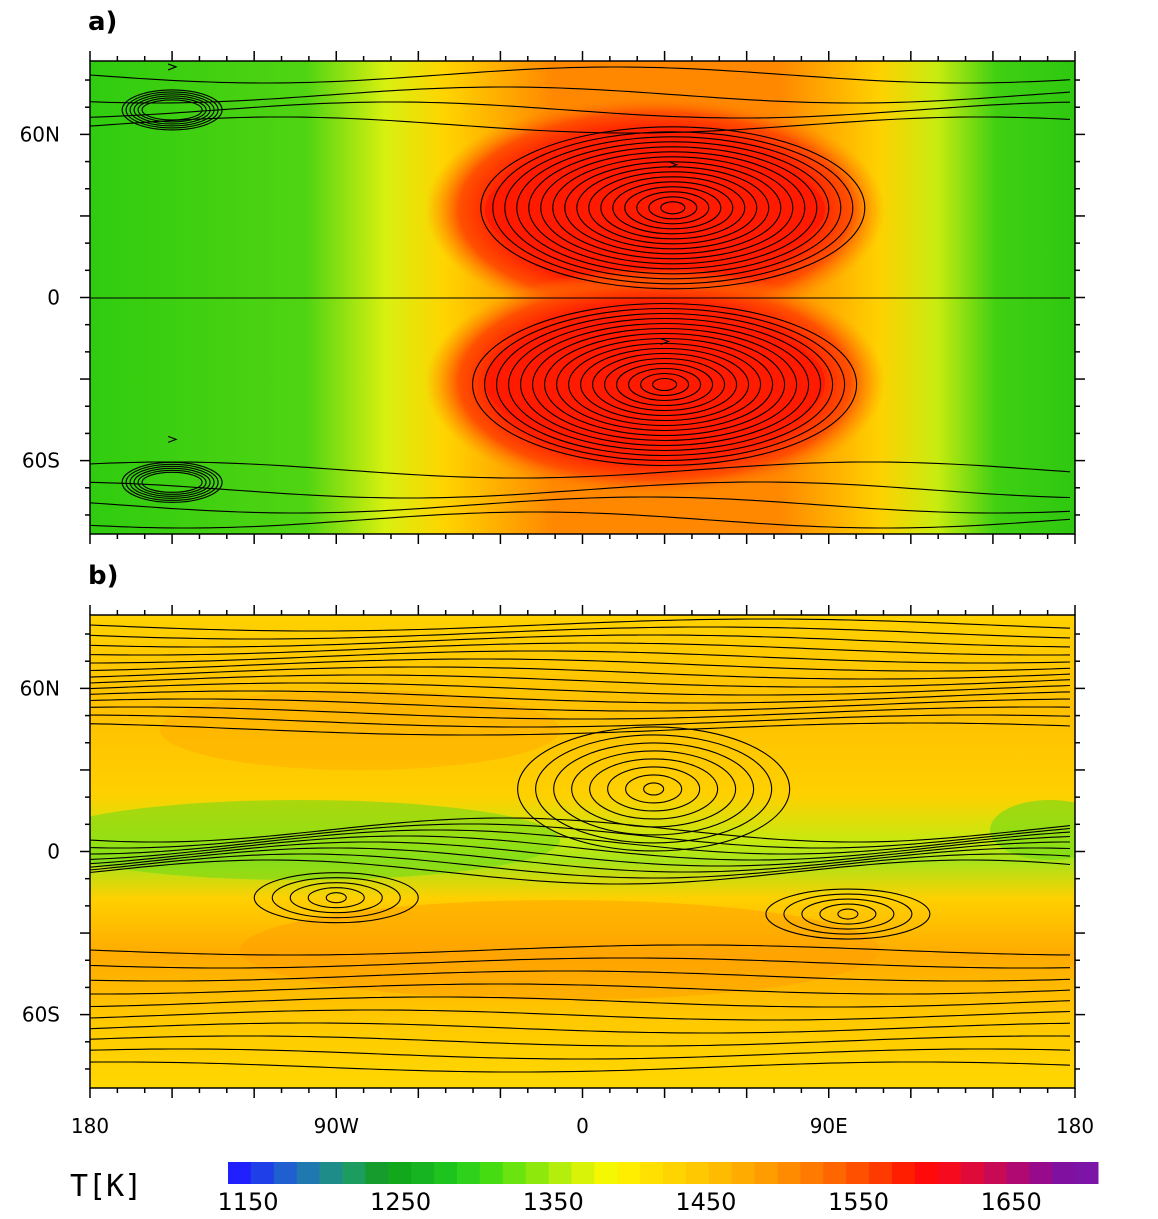 The width and height of the screenshot is (1158, 1219). What do you see at coordinates (102, 22) in the screenshot?
I see `panel-a-label: a)` at bounding box center [102, 22].